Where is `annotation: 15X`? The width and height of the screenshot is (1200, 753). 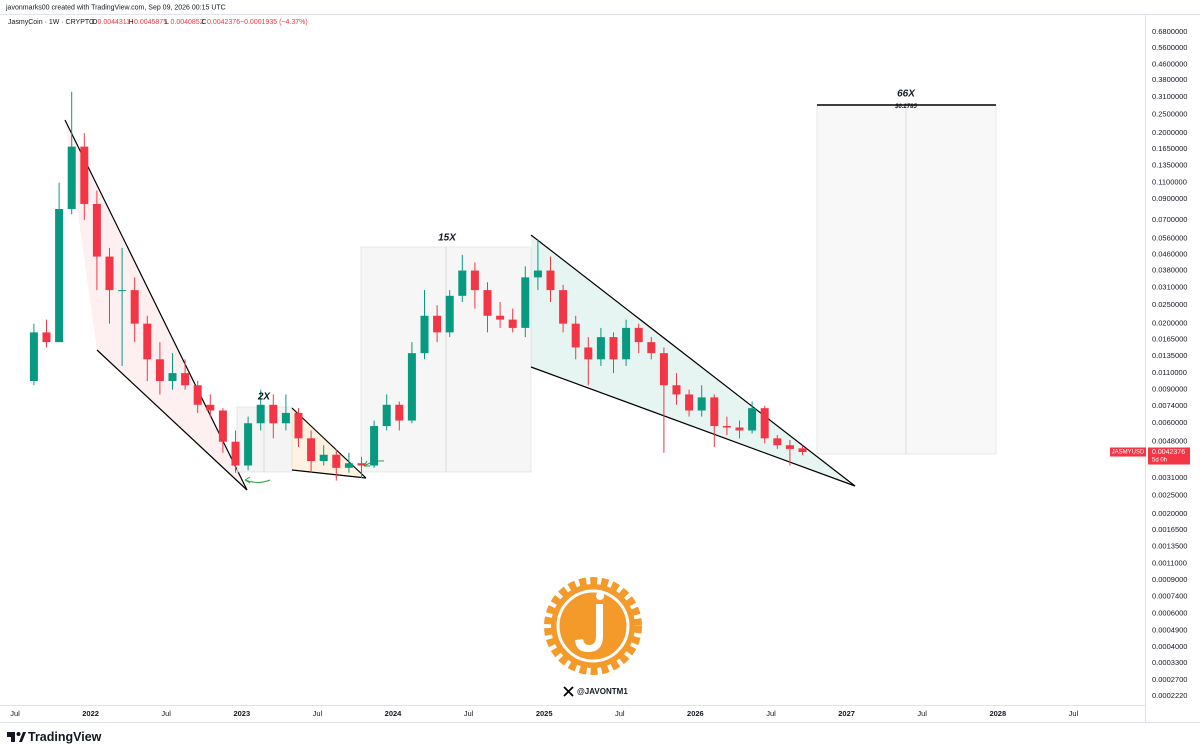 annotation: 15X is located at coordinates (447, 238).